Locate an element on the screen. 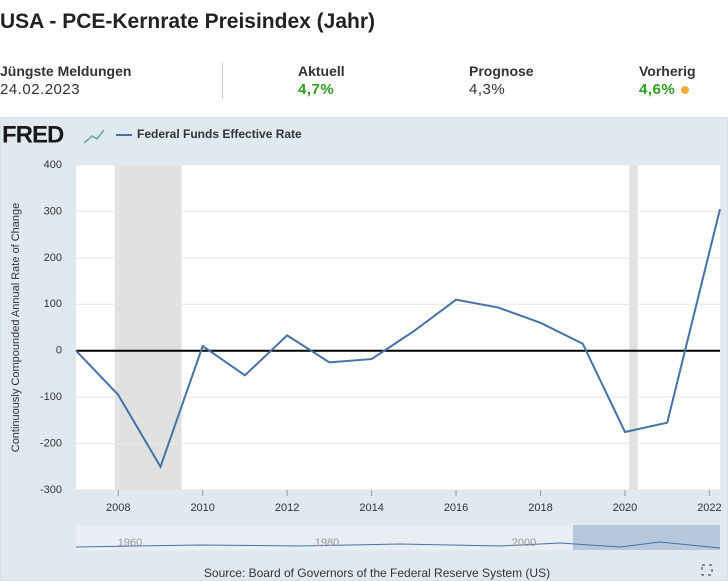  separator is located at coordinates (222, 81).